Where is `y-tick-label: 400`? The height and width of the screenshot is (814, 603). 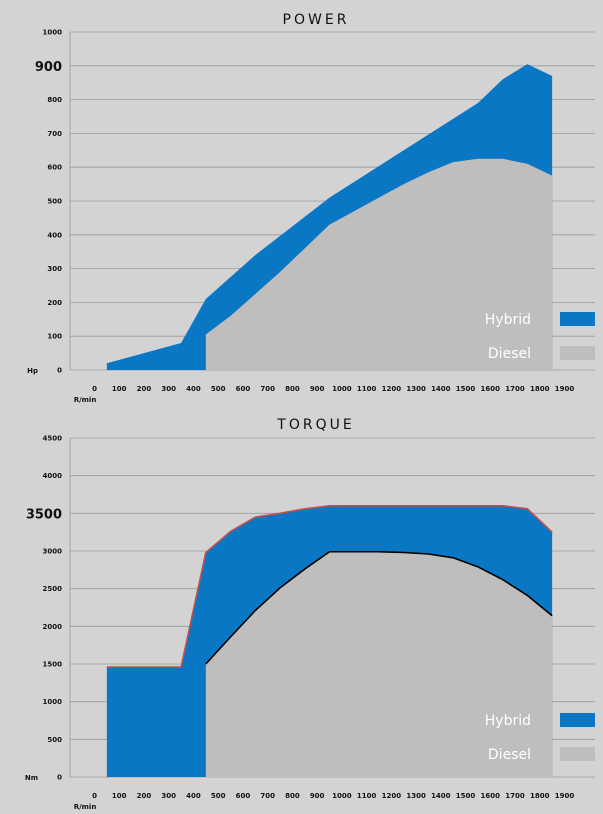 y-tick-label: 400 is located at coordinates (54, 235).